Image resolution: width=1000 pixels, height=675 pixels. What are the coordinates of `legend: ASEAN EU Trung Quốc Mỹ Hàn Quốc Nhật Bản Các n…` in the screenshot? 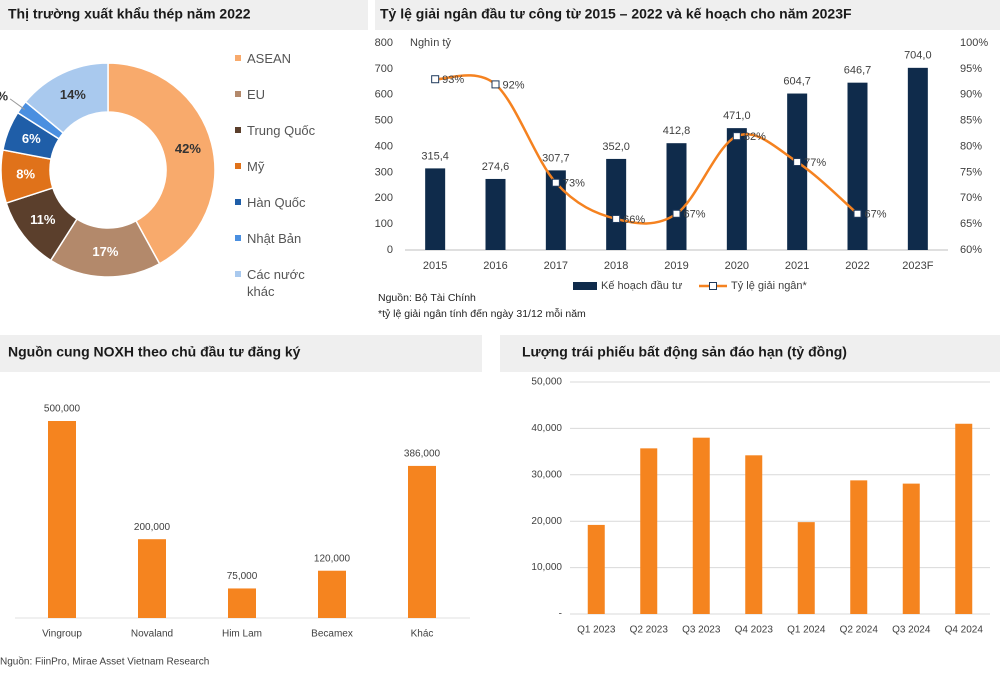 It's located at (295, 176).